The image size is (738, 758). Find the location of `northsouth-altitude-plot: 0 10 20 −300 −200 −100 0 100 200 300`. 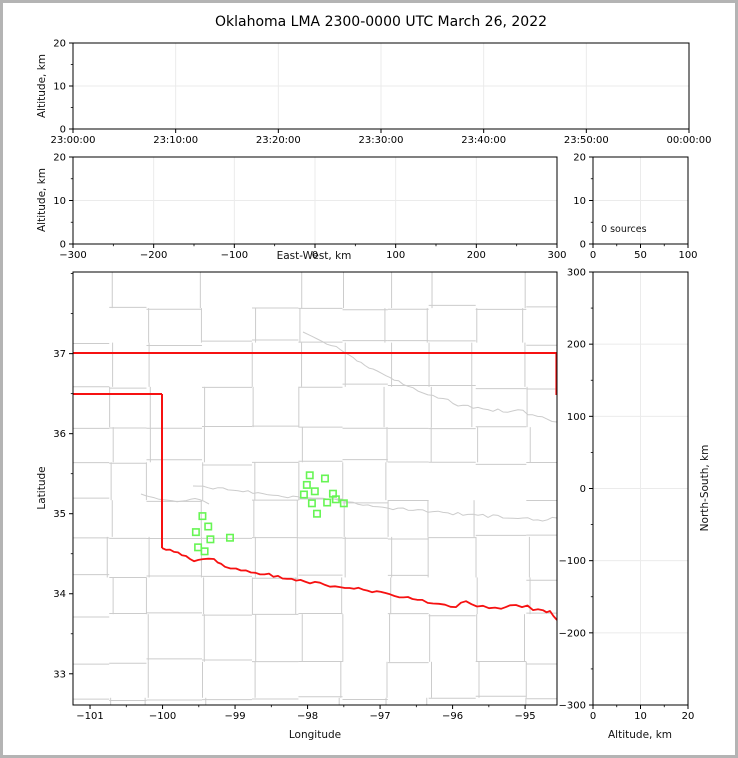

northsouth-altitude-plot: 0 10 20 −300 −200 −100 0 100 200 300 is located at coordinates (627, 495).